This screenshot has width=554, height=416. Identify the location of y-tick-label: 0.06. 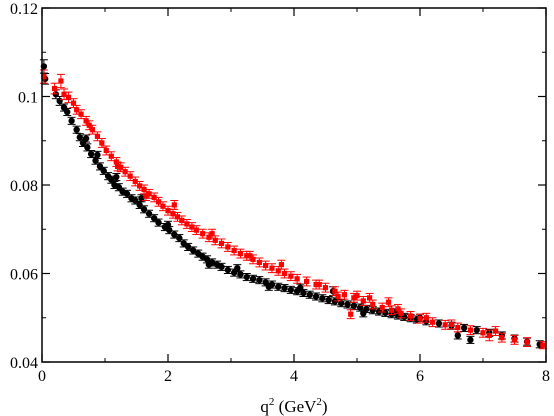
(24, 275).